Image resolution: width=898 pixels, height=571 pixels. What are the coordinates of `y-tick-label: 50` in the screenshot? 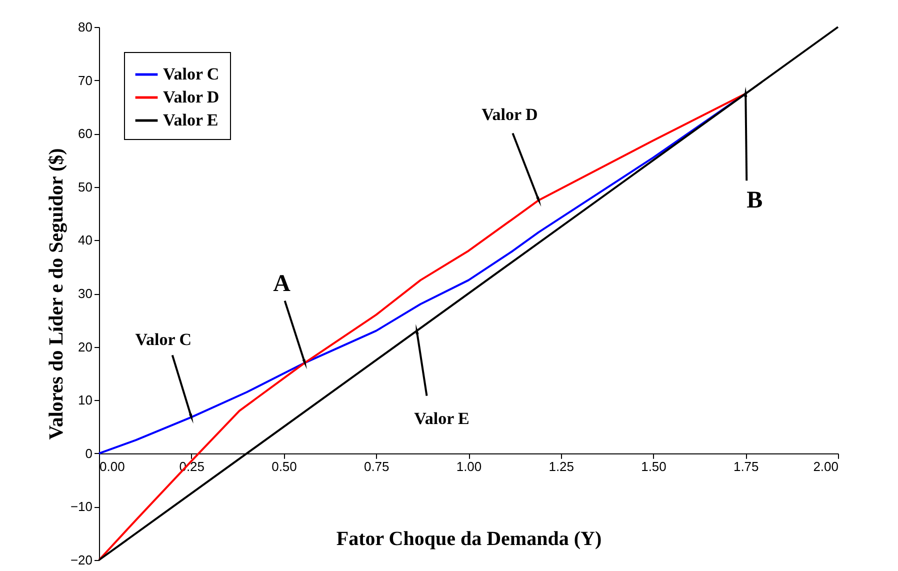 It's located at (85, 186).